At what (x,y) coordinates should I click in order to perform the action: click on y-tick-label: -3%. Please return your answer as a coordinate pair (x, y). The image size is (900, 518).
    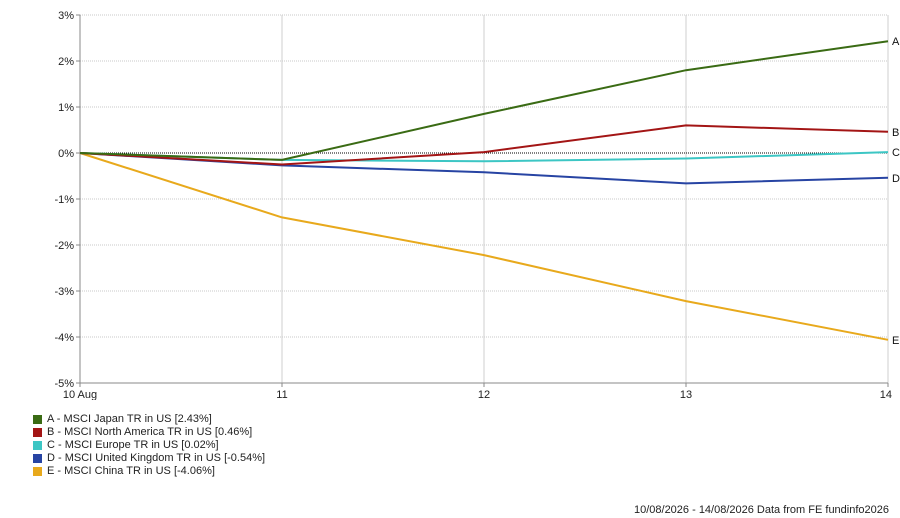
    Looking at the image, I should click on (64, 292).